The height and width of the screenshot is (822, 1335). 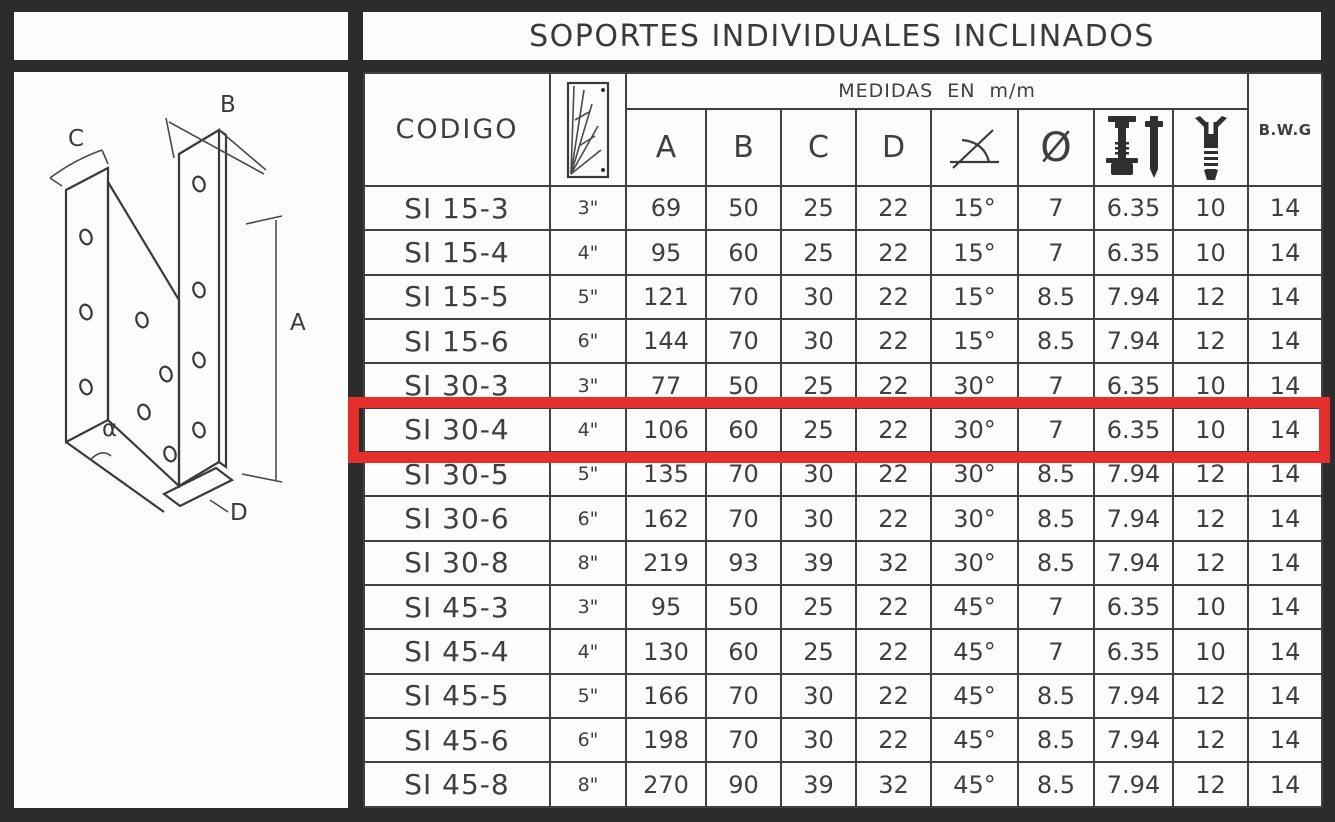 What do you see at coordinates (743, 208) in the screenshot?
I see `cell-b: 50` at bounding box center [743, 208].